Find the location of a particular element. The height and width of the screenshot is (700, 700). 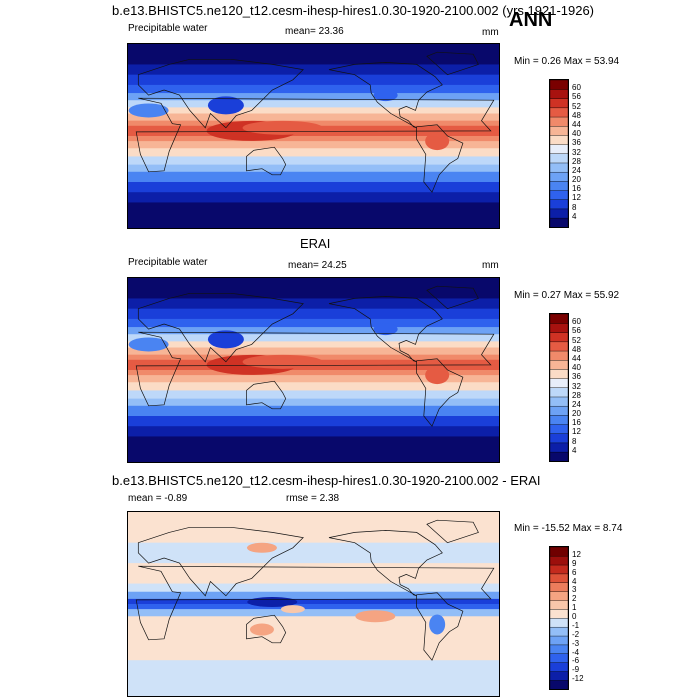

colorbar-tick-label: -6 is located at coordinates (576, 661).